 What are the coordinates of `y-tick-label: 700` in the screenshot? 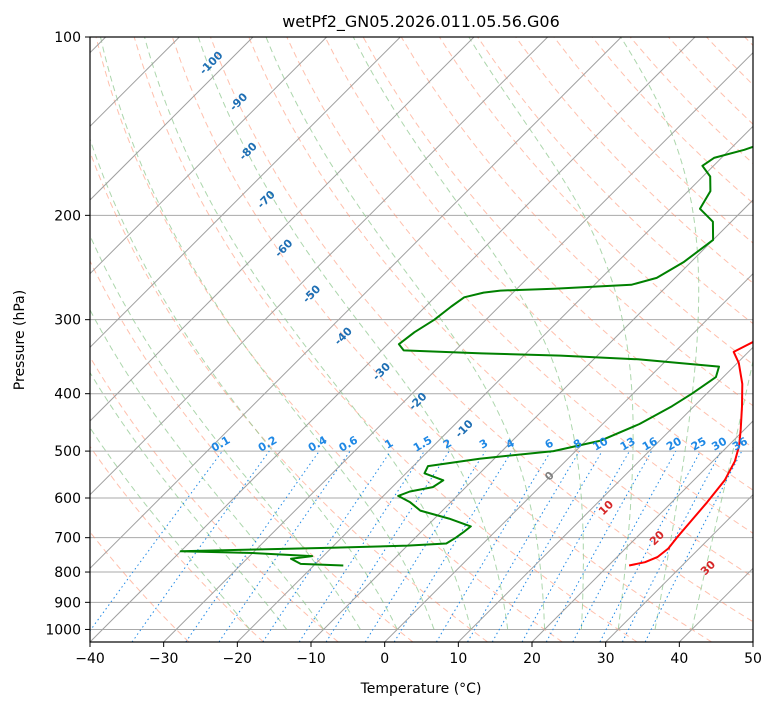 It's located at (67, 539).